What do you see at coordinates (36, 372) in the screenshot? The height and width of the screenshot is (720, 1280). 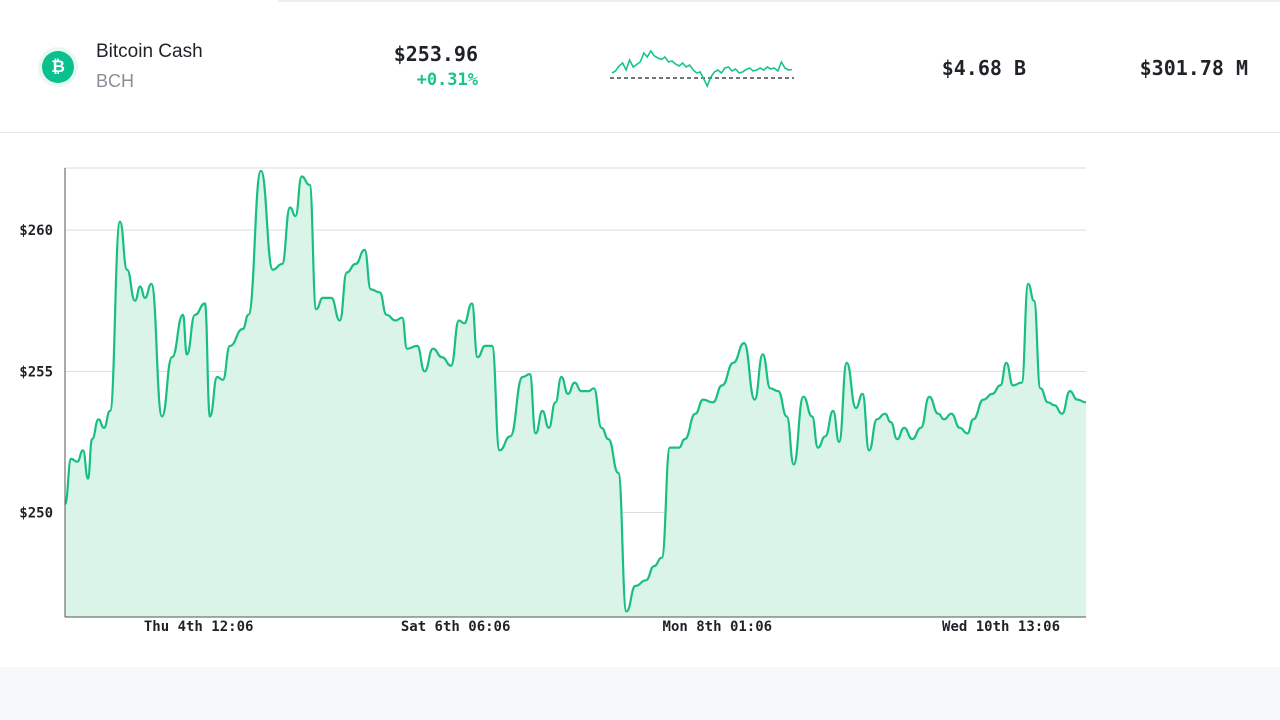 I see `y-tick-label: $255` at bounding box center [36, 372].